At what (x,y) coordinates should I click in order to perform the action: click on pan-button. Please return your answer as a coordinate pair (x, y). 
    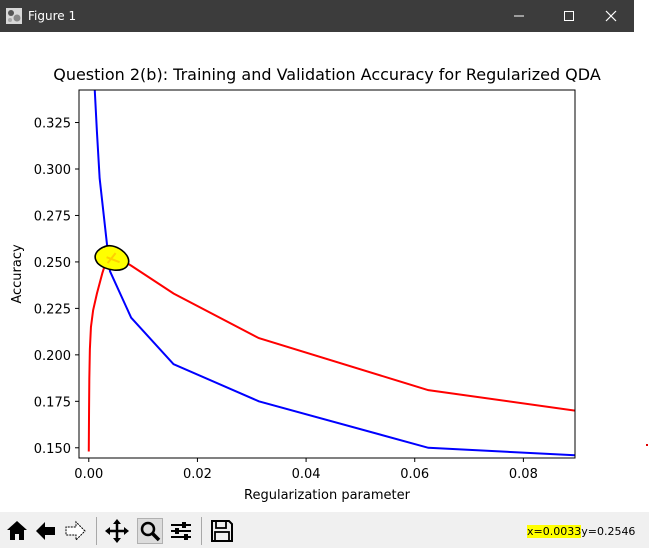
    Looking at the image, I should click on (117, 531).